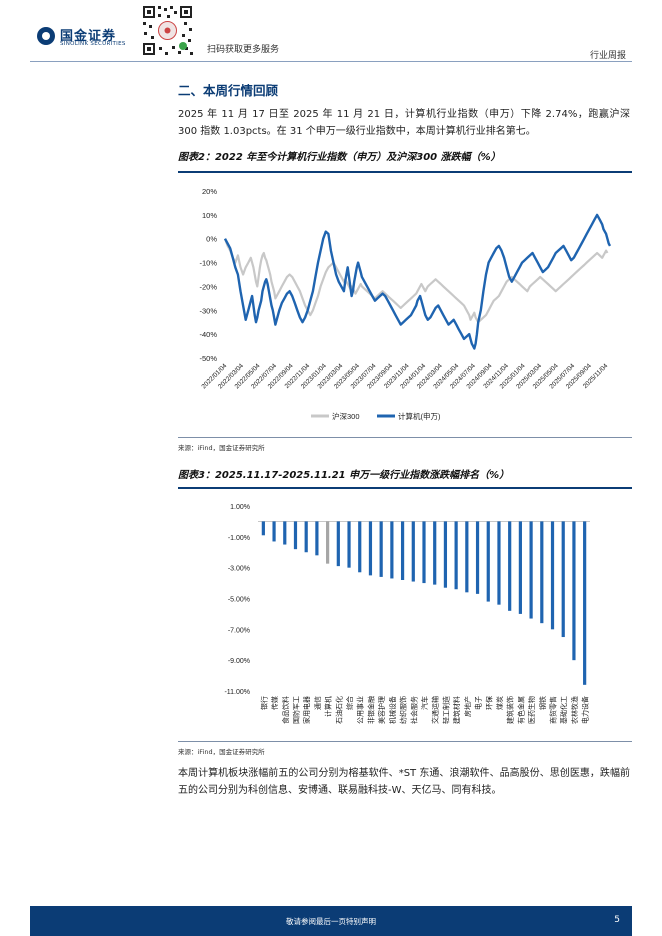  What do you see at coordinates (274, 703) in the screenshot?
I see `category-label: 传媒` at bounding box center [274, 703].